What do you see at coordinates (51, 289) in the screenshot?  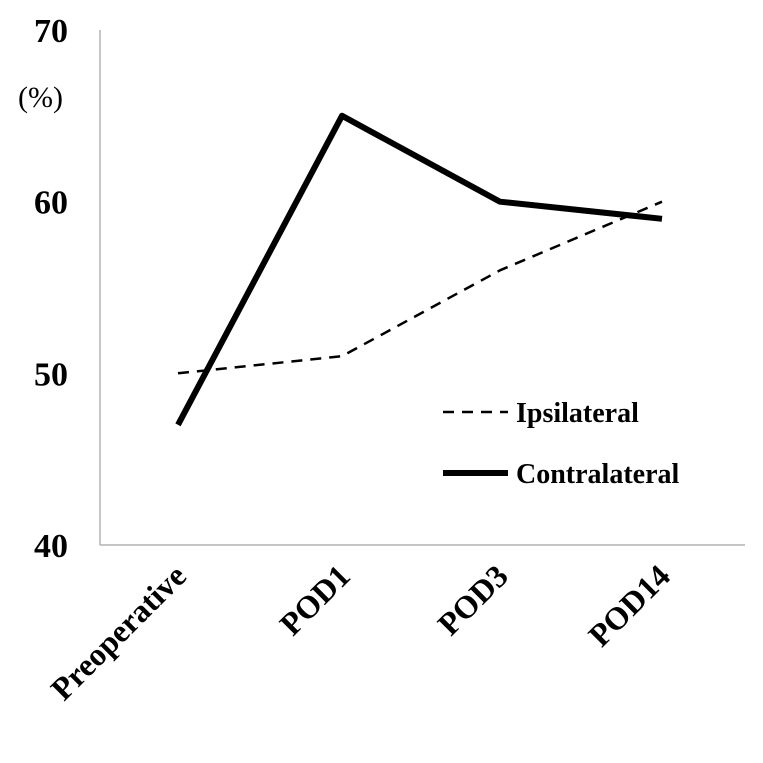 I see `y-tick-labels: 40 50 60 70` at bounding box center [51, 289].